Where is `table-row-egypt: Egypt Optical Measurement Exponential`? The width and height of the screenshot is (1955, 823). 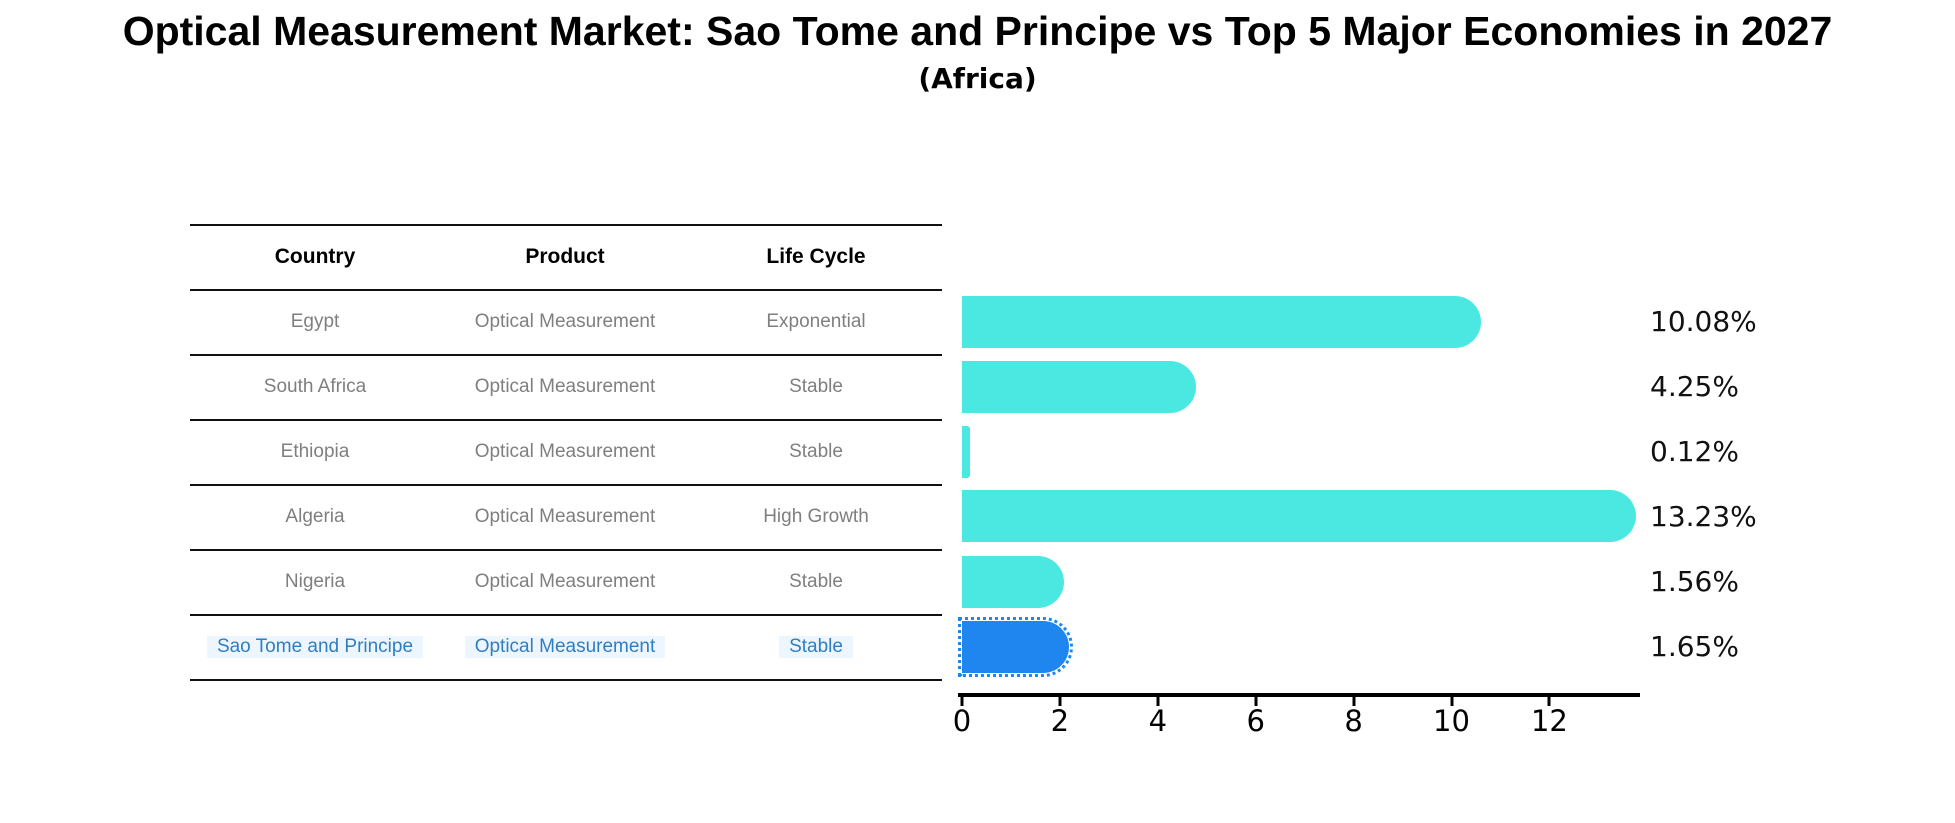 table-row-egypt: Egypt Optical Measurement Exponential is located at coordinates (566, 323).